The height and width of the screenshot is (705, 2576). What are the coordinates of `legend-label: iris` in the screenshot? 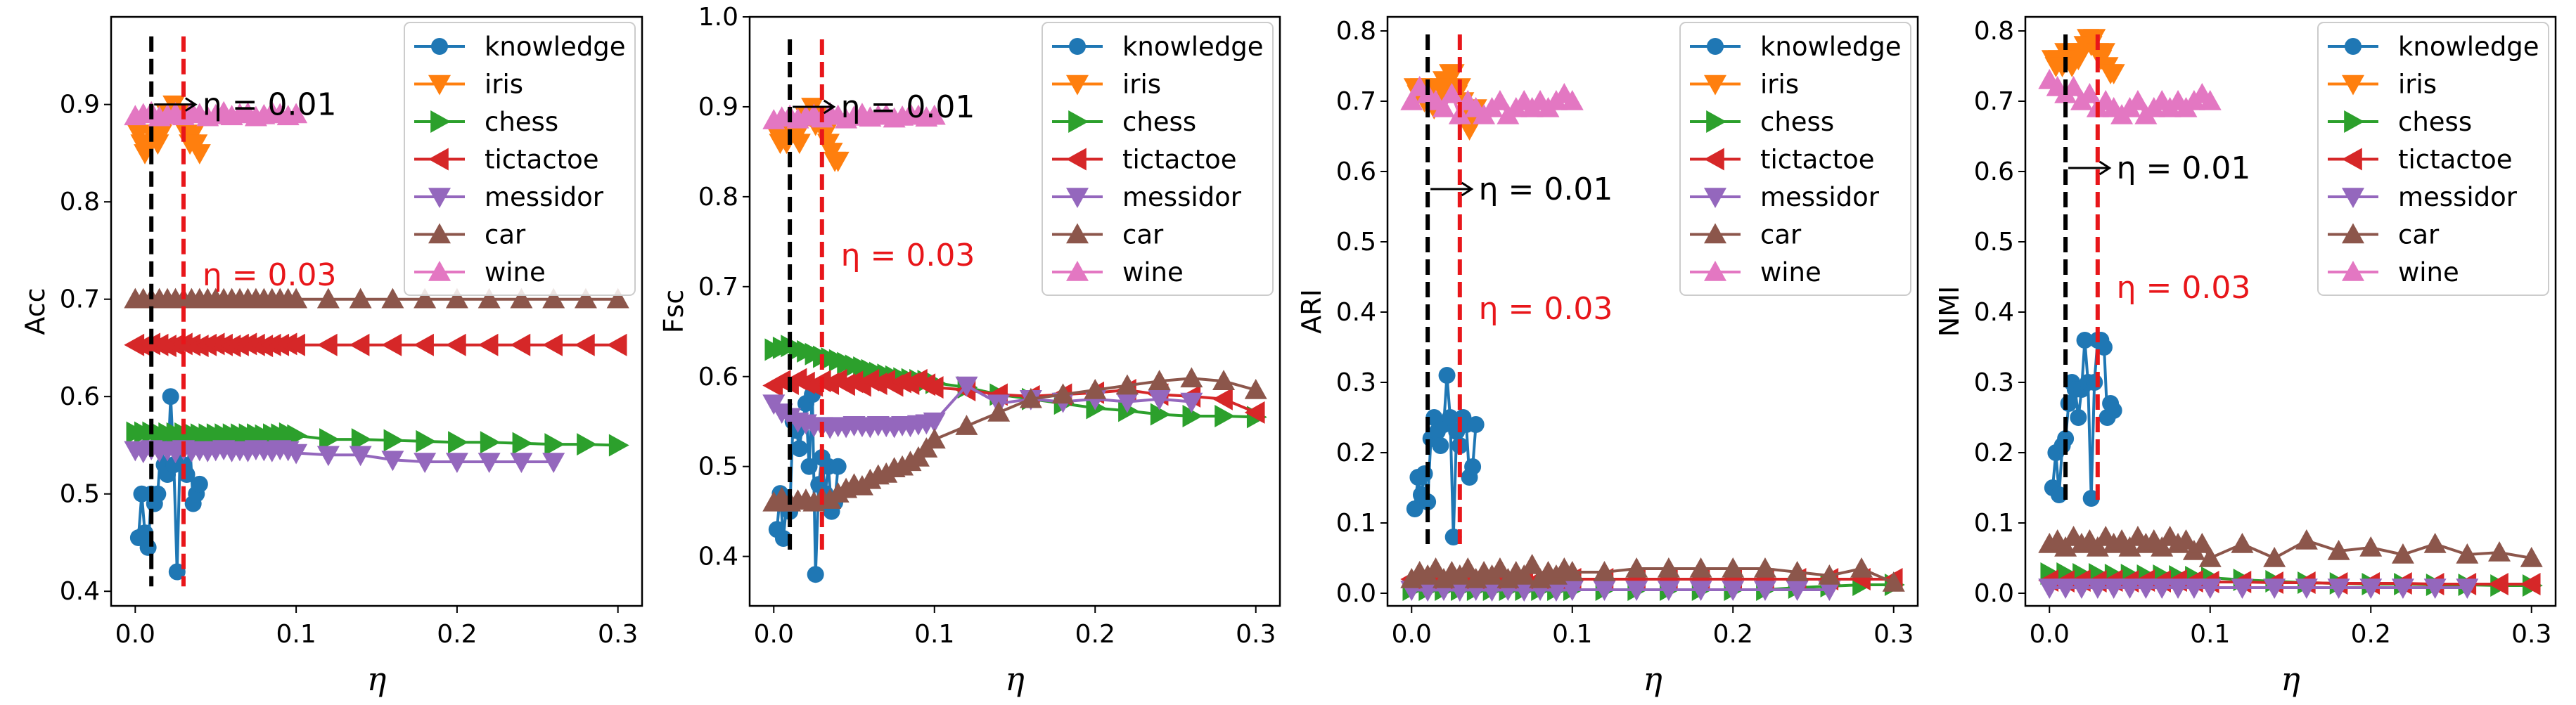 It's located at (2417, 85).